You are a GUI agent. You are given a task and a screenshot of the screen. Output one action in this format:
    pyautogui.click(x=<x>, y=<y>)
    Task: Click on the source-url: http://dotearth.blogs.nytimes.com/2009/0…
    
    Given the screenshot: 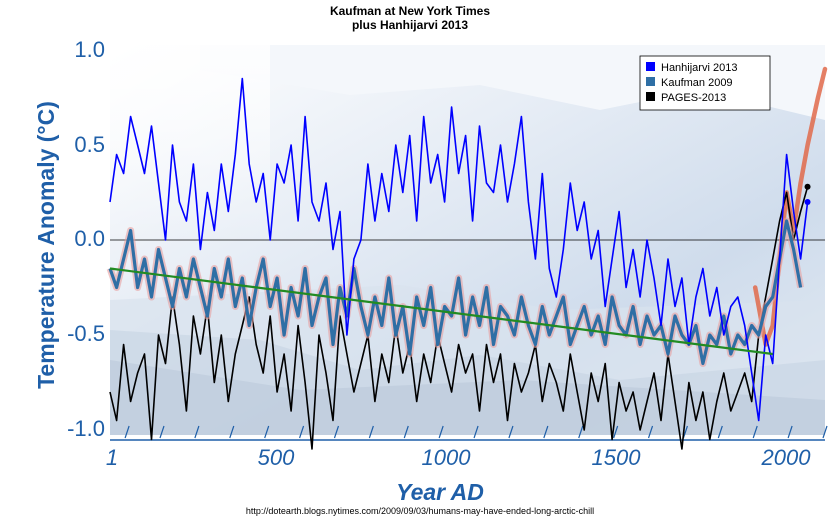 What is the action you would take?
    pyautogui.click(x=420, y=511)
    